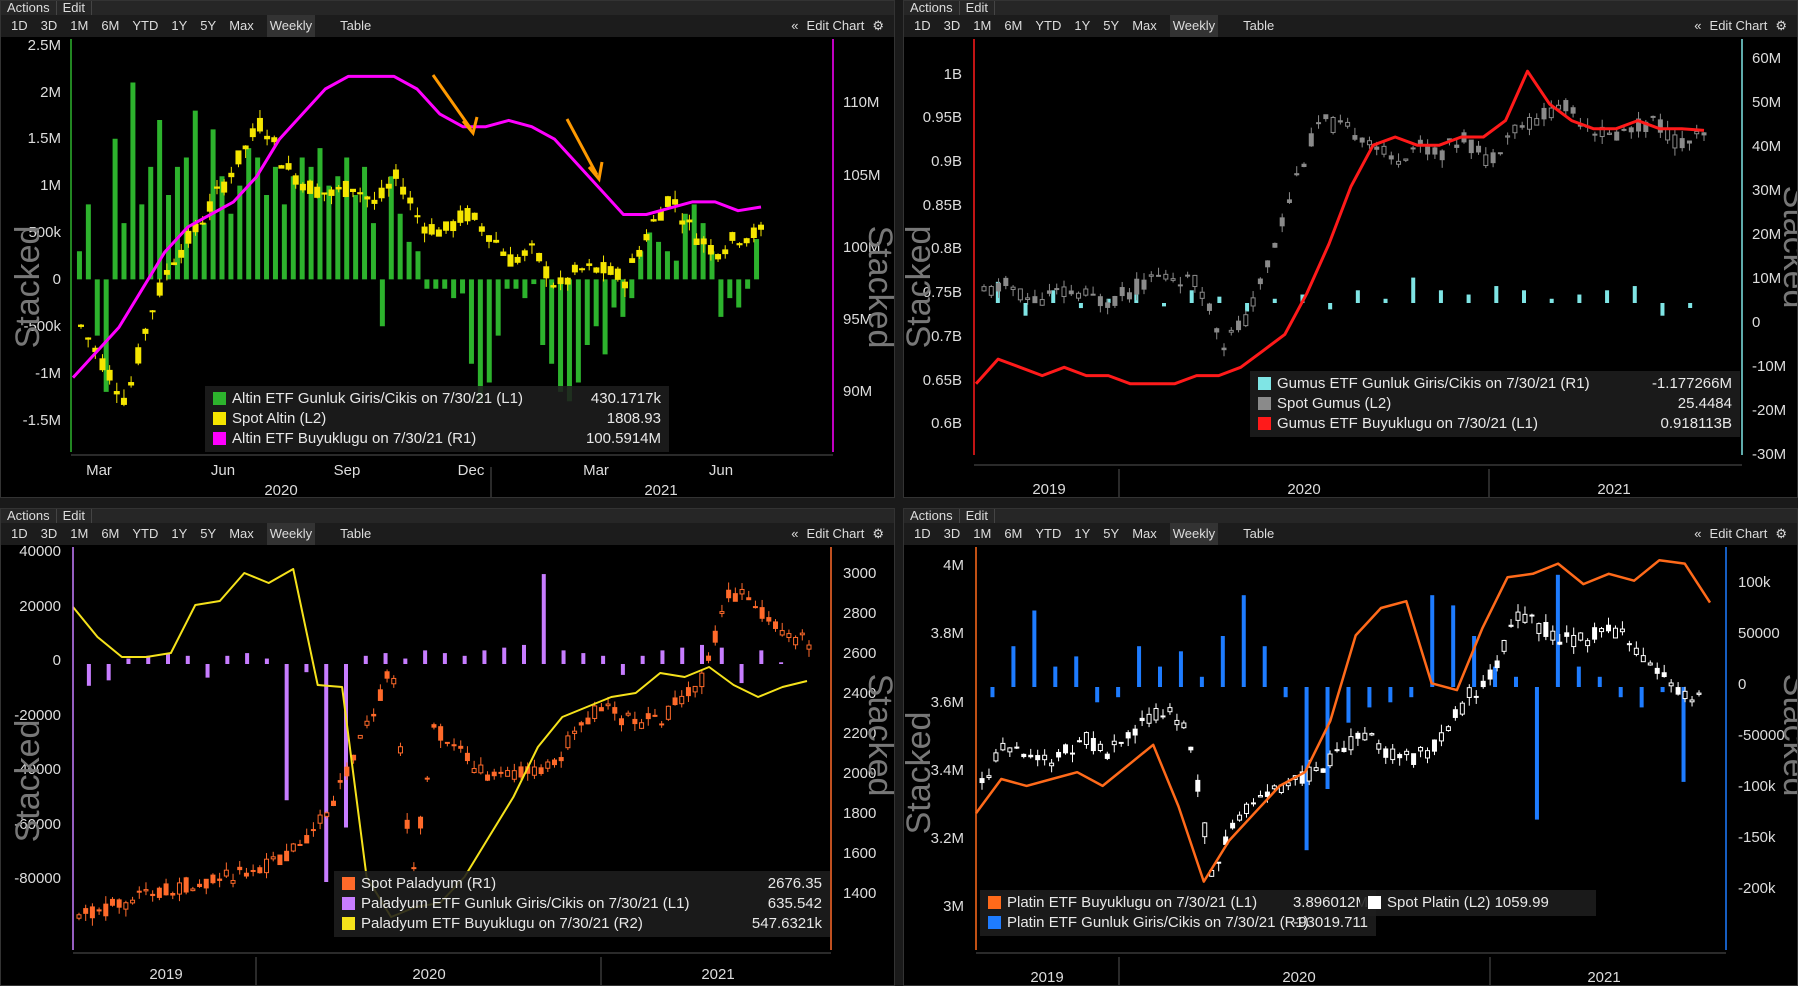 Image resolution: width=1798 pixels, height=986 pixels. I want to click on y-tick: 110M, so click(861, 102).